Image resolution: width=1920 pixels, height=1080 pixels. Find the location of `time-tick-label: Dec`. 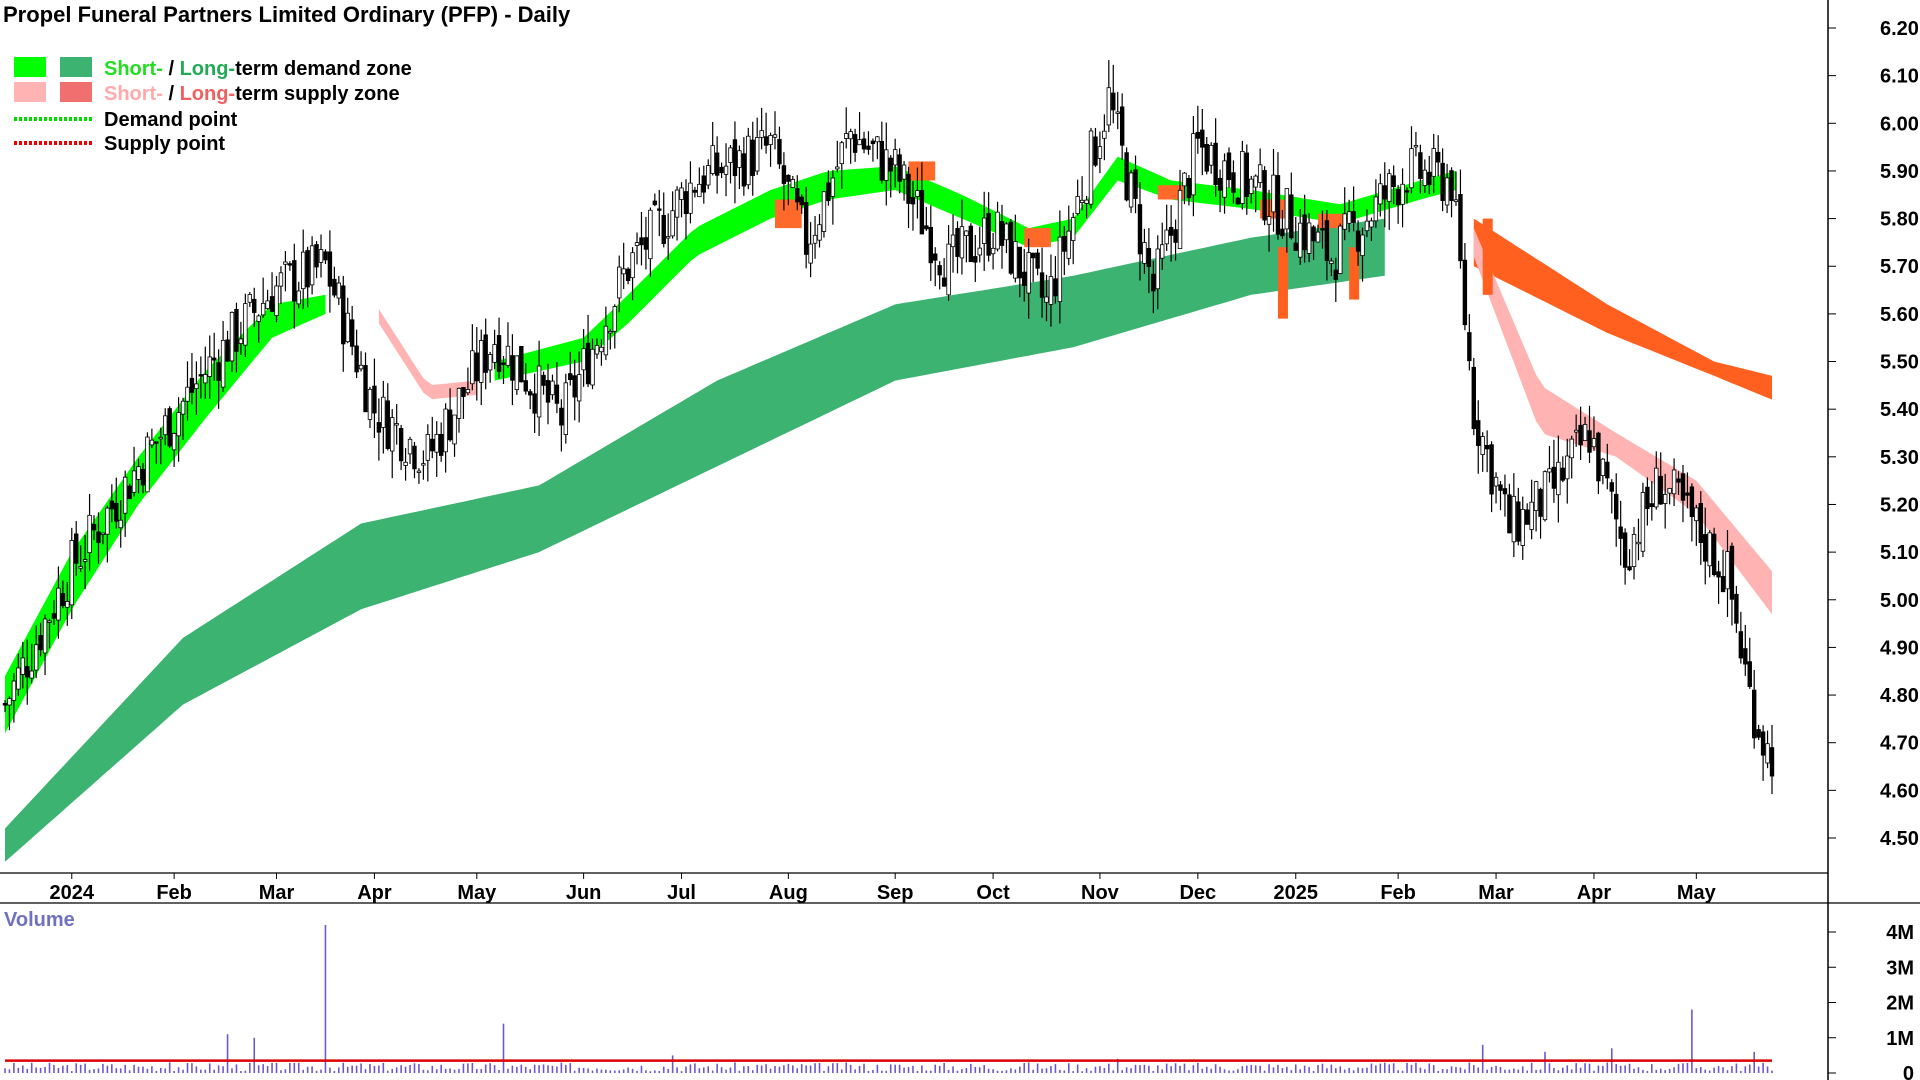

time-tick-label: Dec is located at coordinates (1197, 893).